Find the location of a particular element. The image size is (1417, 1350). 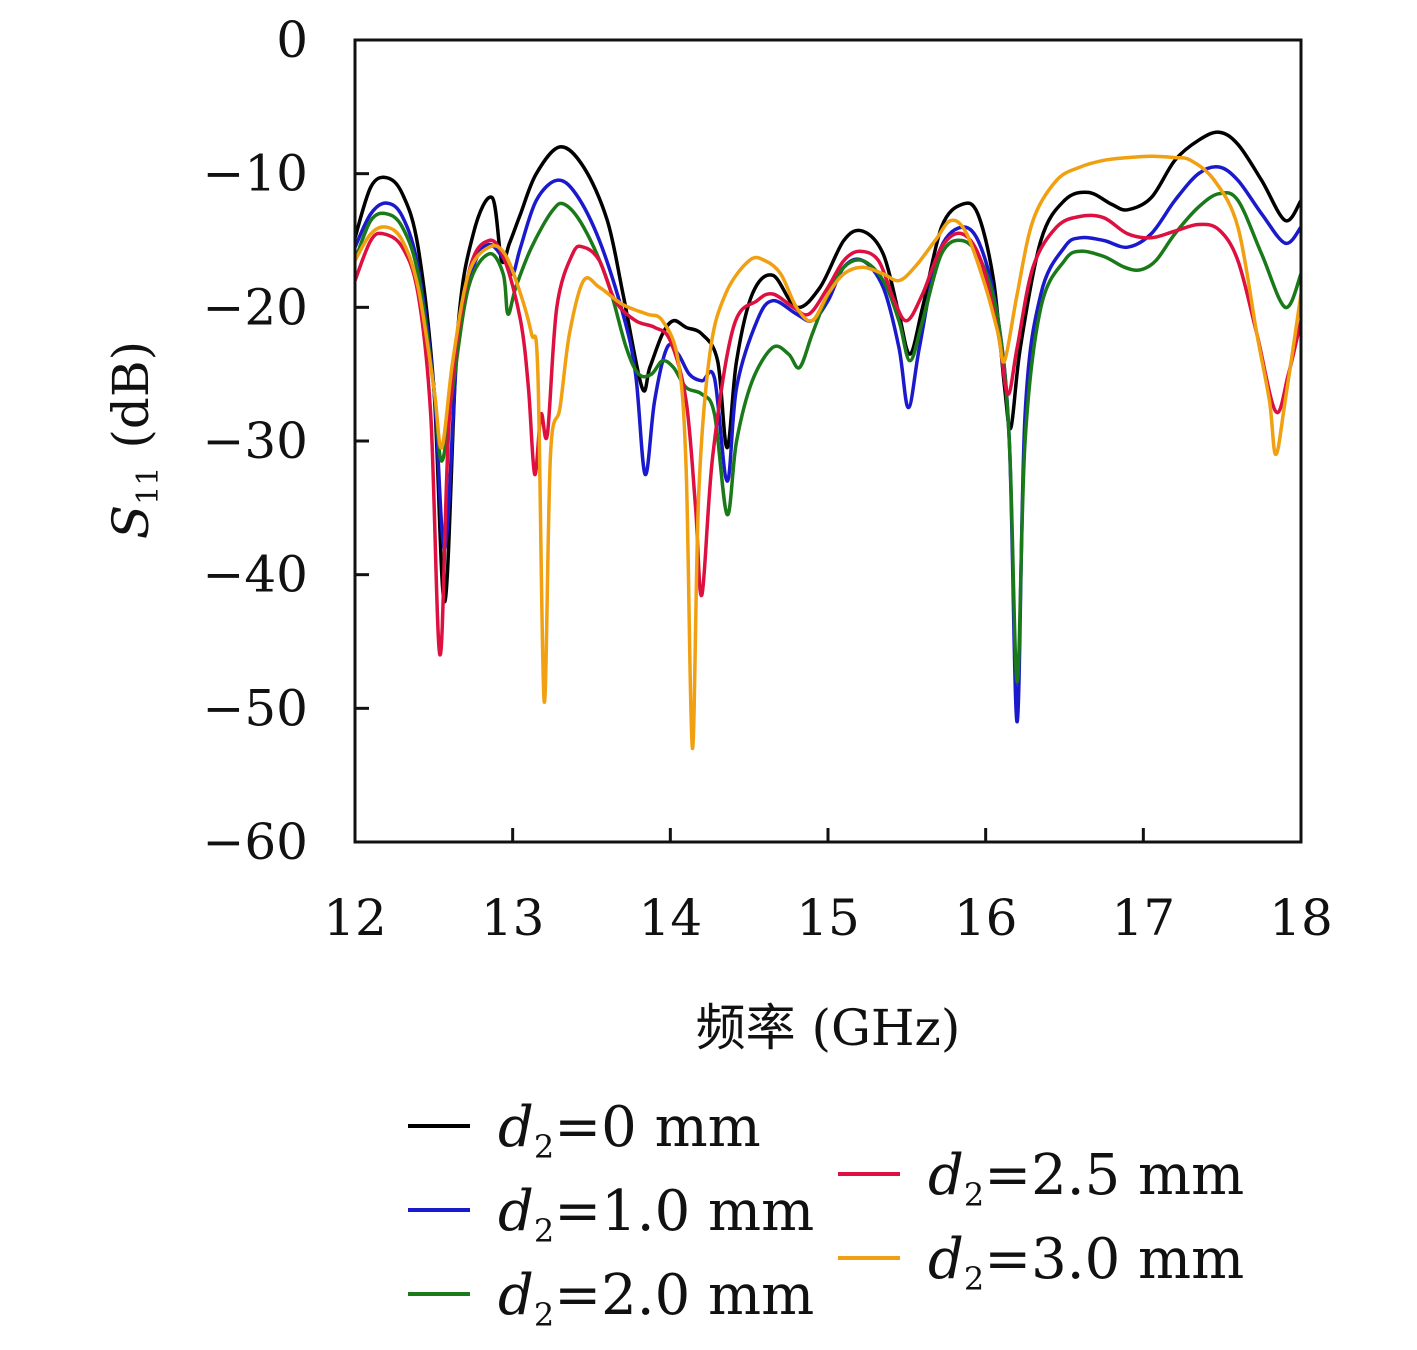

y-axis-title-unit: (dB) is located at coordinates (131, 395).